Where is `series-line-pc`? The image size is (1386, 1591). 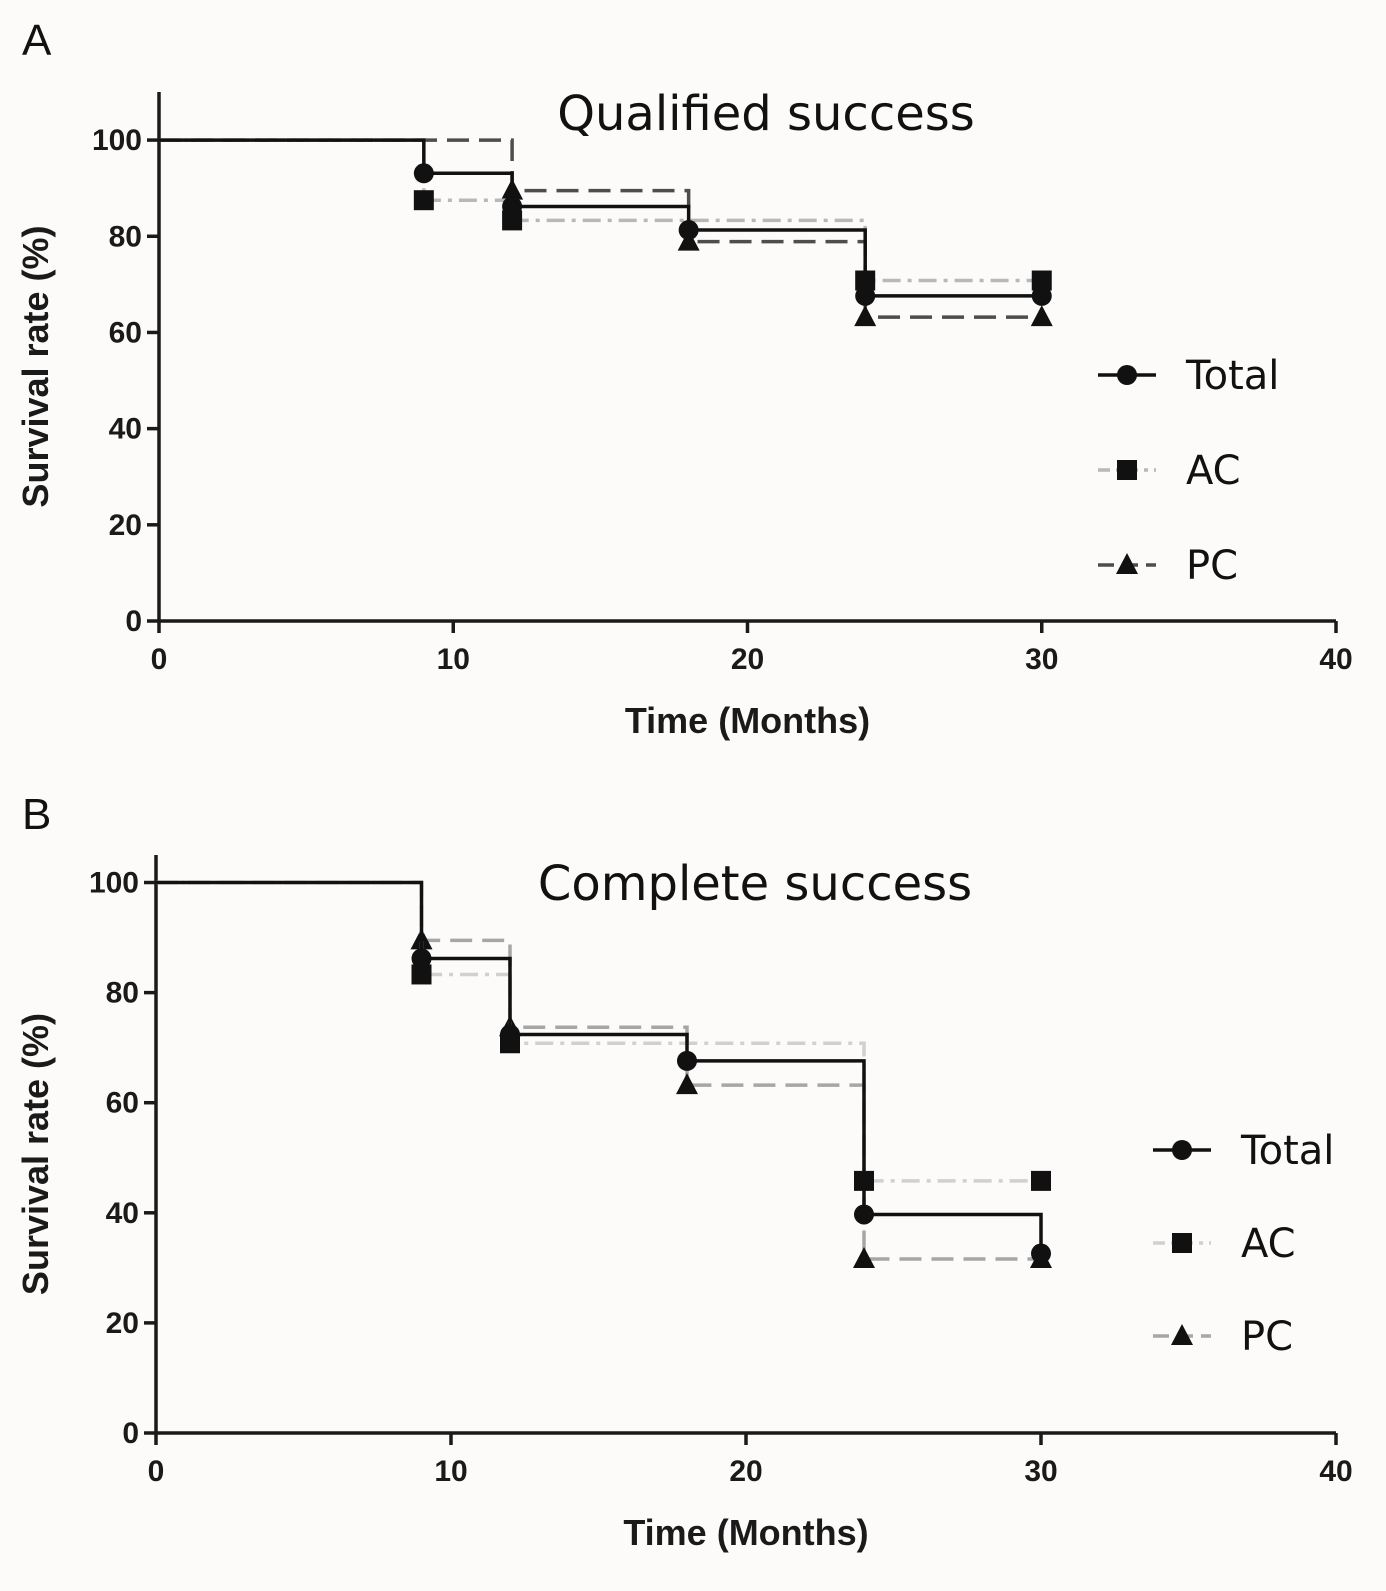
series-line-pc is located at coordinates (600, 228).